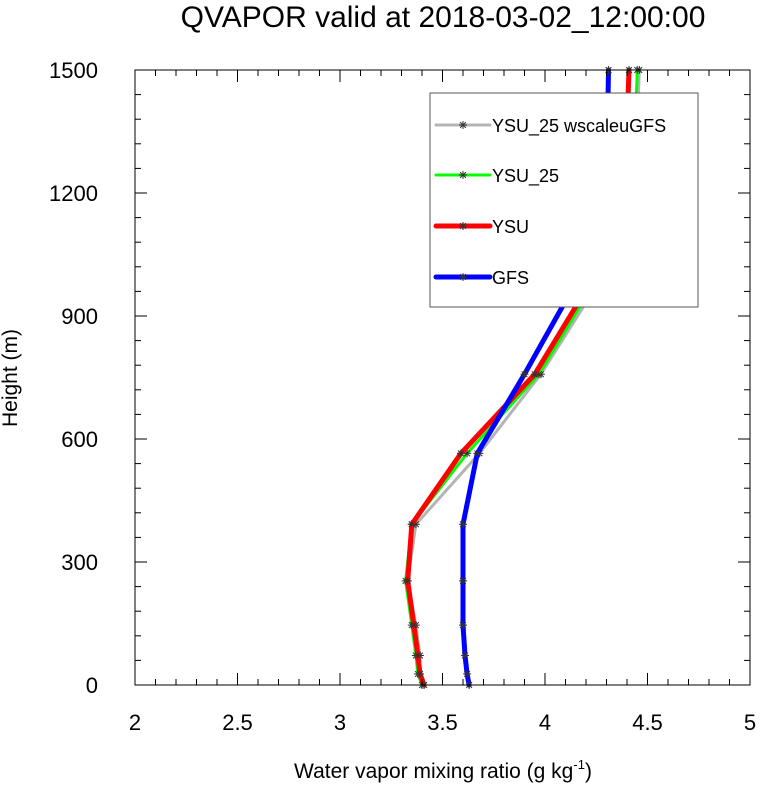 The height and width of the screenshot is (789, 766). What do you see at coordinates (433, 771) in the screenshot?
I see `x-axis-label-main: Water vapor mixing ratio (g kg` at bounding box center [433, 771].